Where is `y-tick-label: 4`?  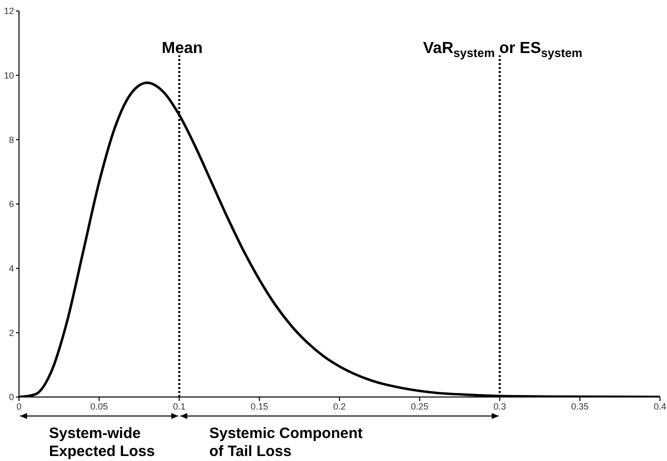 y-tick-label: 4 is located at coordinates (11, 269).